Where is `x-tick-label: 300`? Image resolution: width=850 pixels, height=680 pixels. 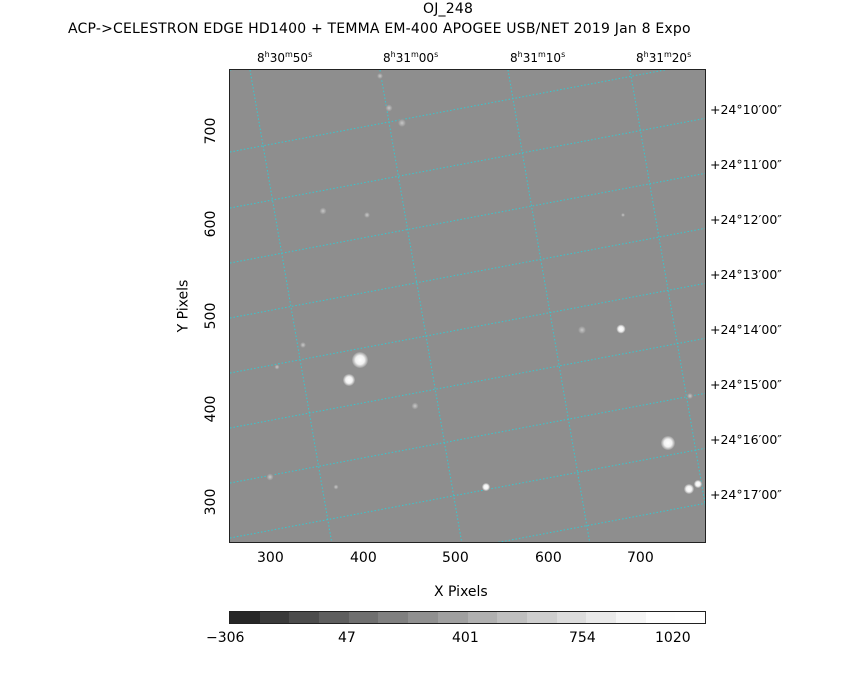 x-tick-label: 300 is located at coordinates (270, 558).